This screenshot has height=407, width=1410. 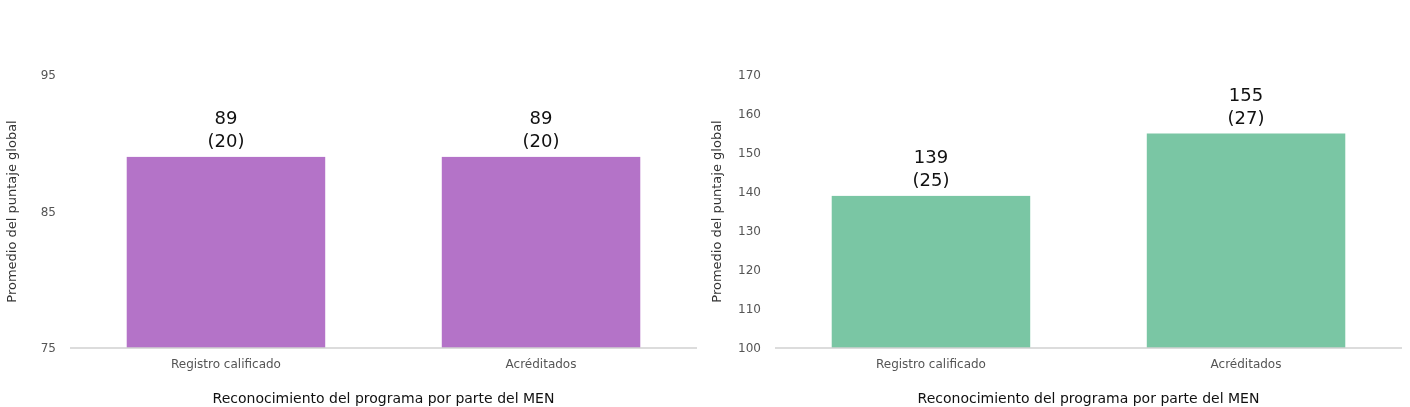 I want to click on y-tick-label: 170, so click(x=749, y=75).